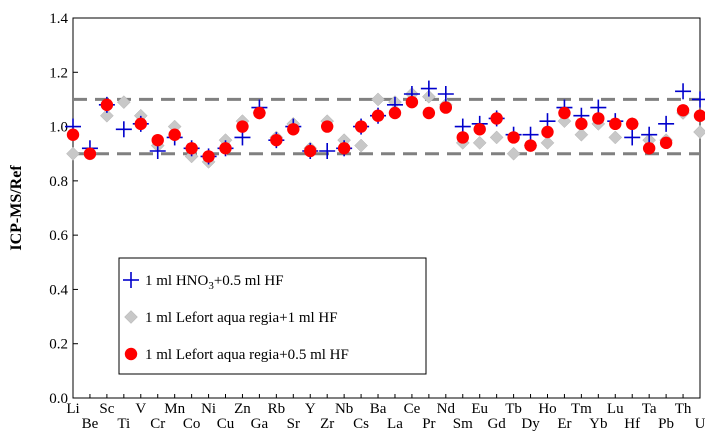 Image resolution: width=705 pixels, height=439 pixels. Describe the element at coordinates (683, 409) in the screenshot. I see `x-tick-label: Th` at that location.